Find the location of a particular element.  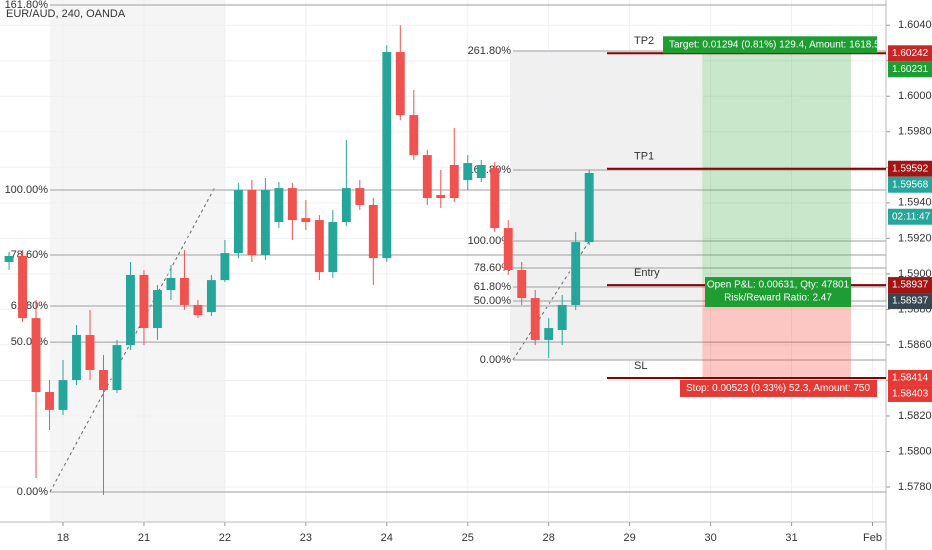

price-tag-label: 1.58937 is located at coordinates (910, 285).